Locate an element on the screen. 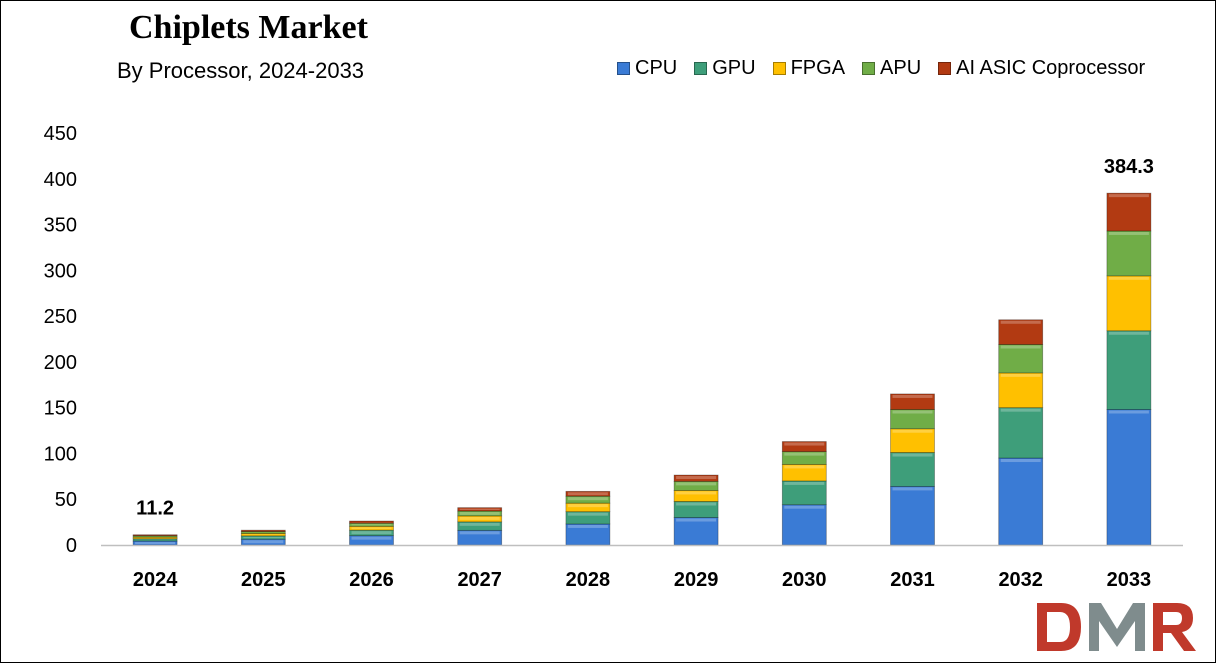 The width and height of the screenshot is (1216, 663). legend-swatch-cpu is located at coordinates (623, 68).